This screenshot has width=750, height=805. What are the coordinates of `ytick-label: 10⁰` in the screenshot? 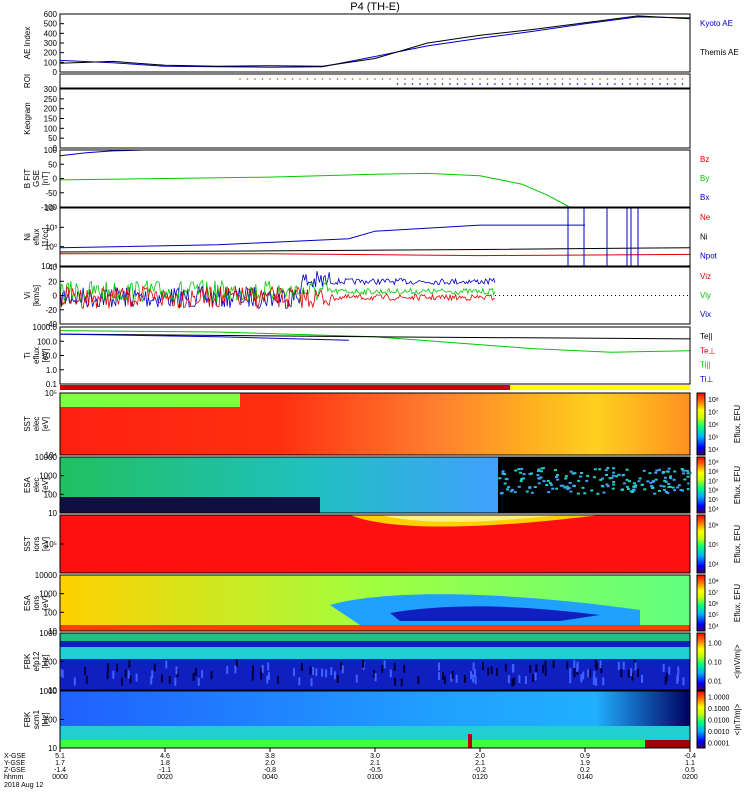 It's located at (51, 247).